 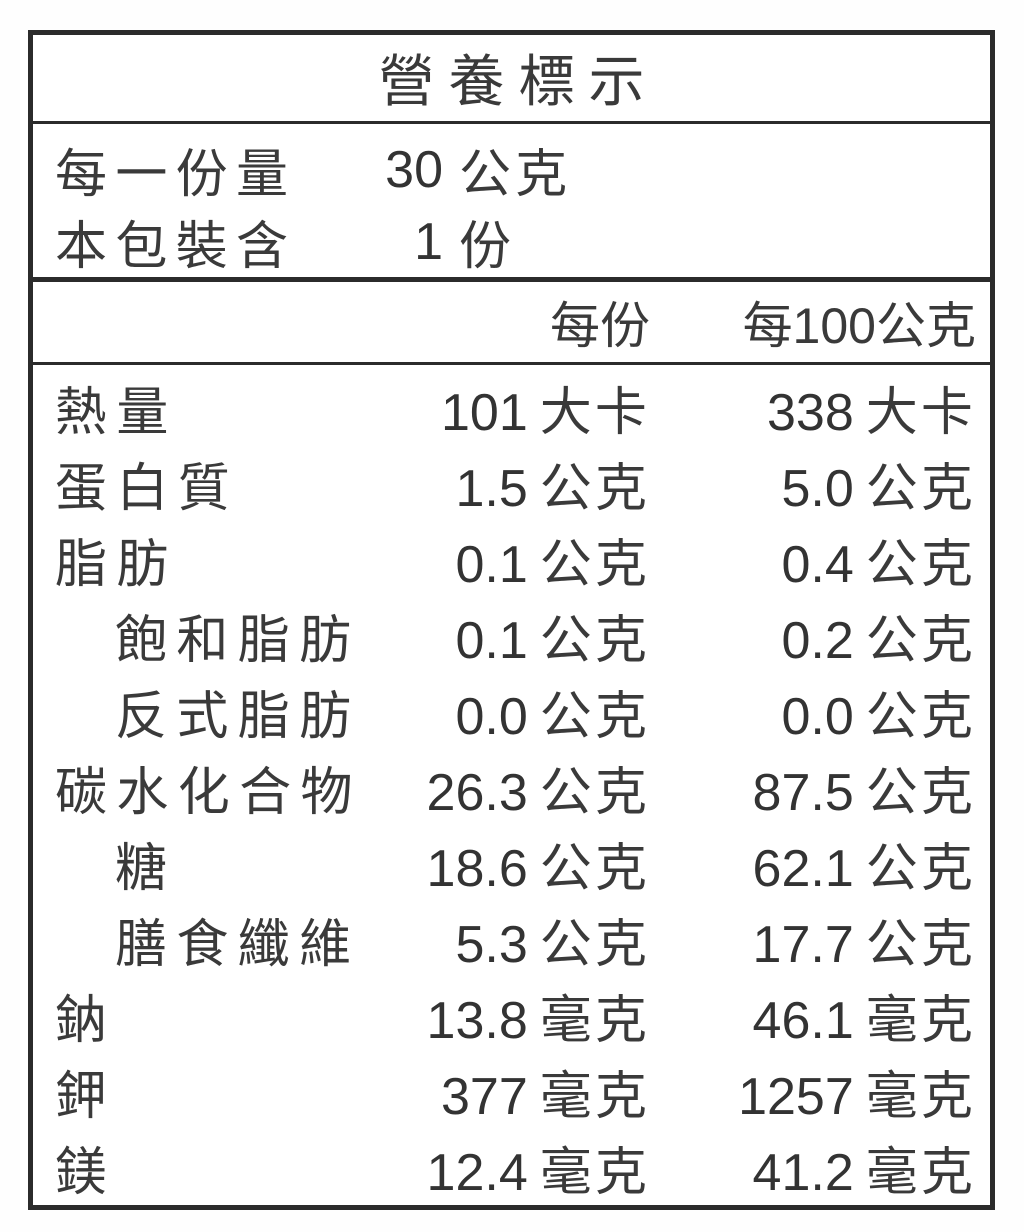 I want to click on nutrient-label: 鈉, so click(x=86, y=1020).